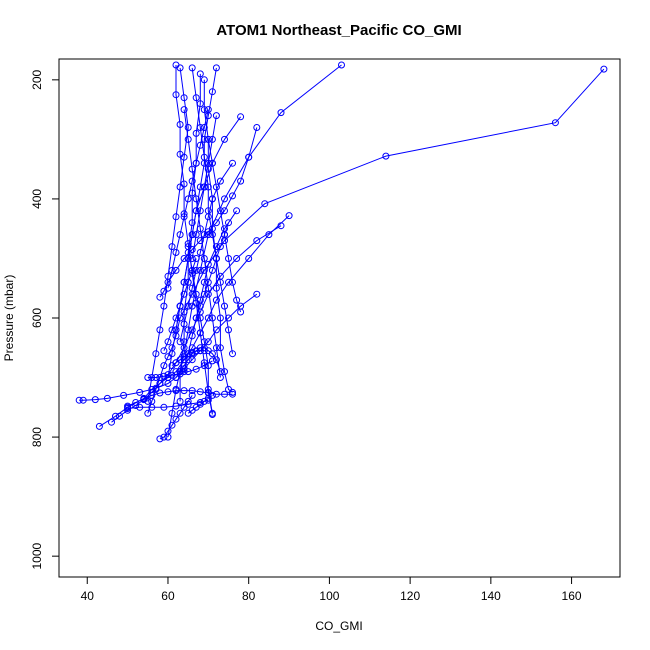 This screenshot has width=650, height=650. Describe the element at coordinates (37, 80) in the screenshot. I see `y-tick-label: 200` at that location.